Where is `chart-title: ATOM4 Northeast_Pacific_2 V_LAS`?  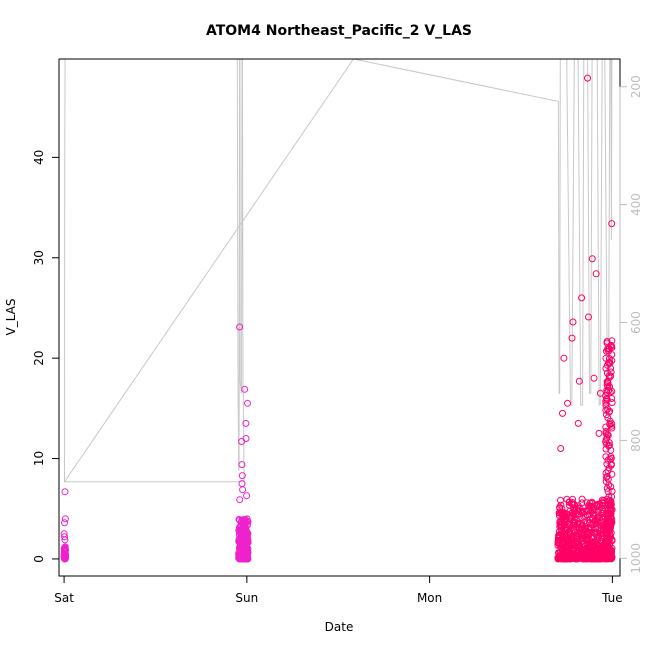 chart-title: ATOM4 Northeast_Pacific_2 V_LAS is located at coordinates (339, 31).